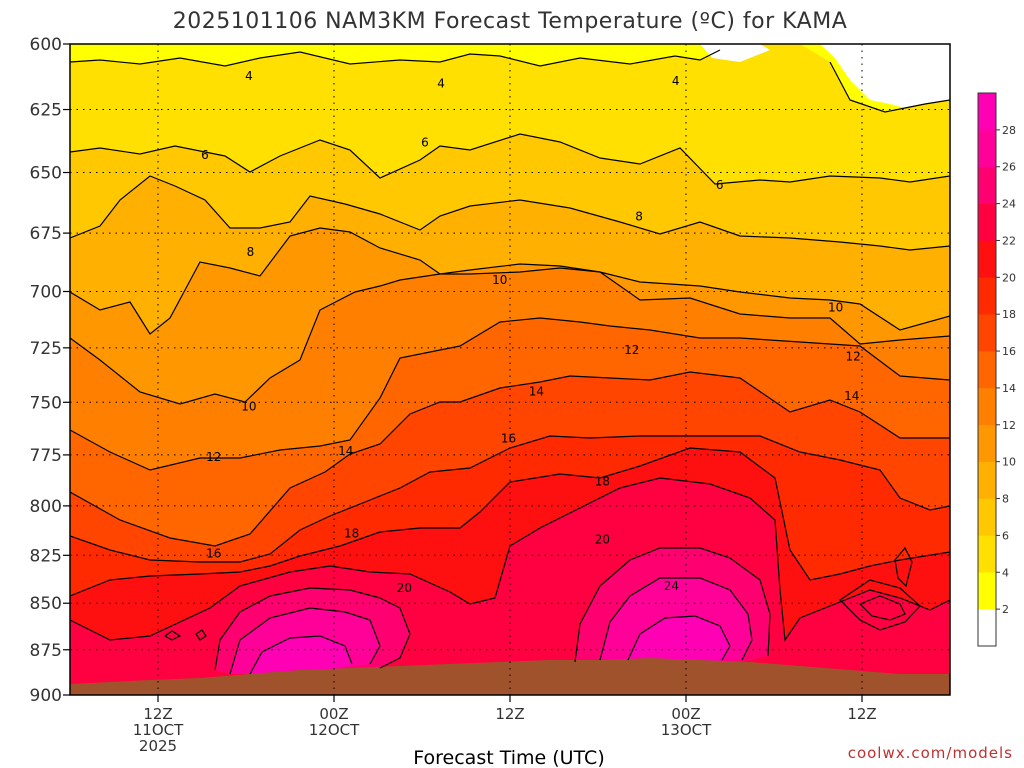 The width and height of the screenshot is (1024, 768). I want to click on y-tick-label: 600, so click(46, 45).